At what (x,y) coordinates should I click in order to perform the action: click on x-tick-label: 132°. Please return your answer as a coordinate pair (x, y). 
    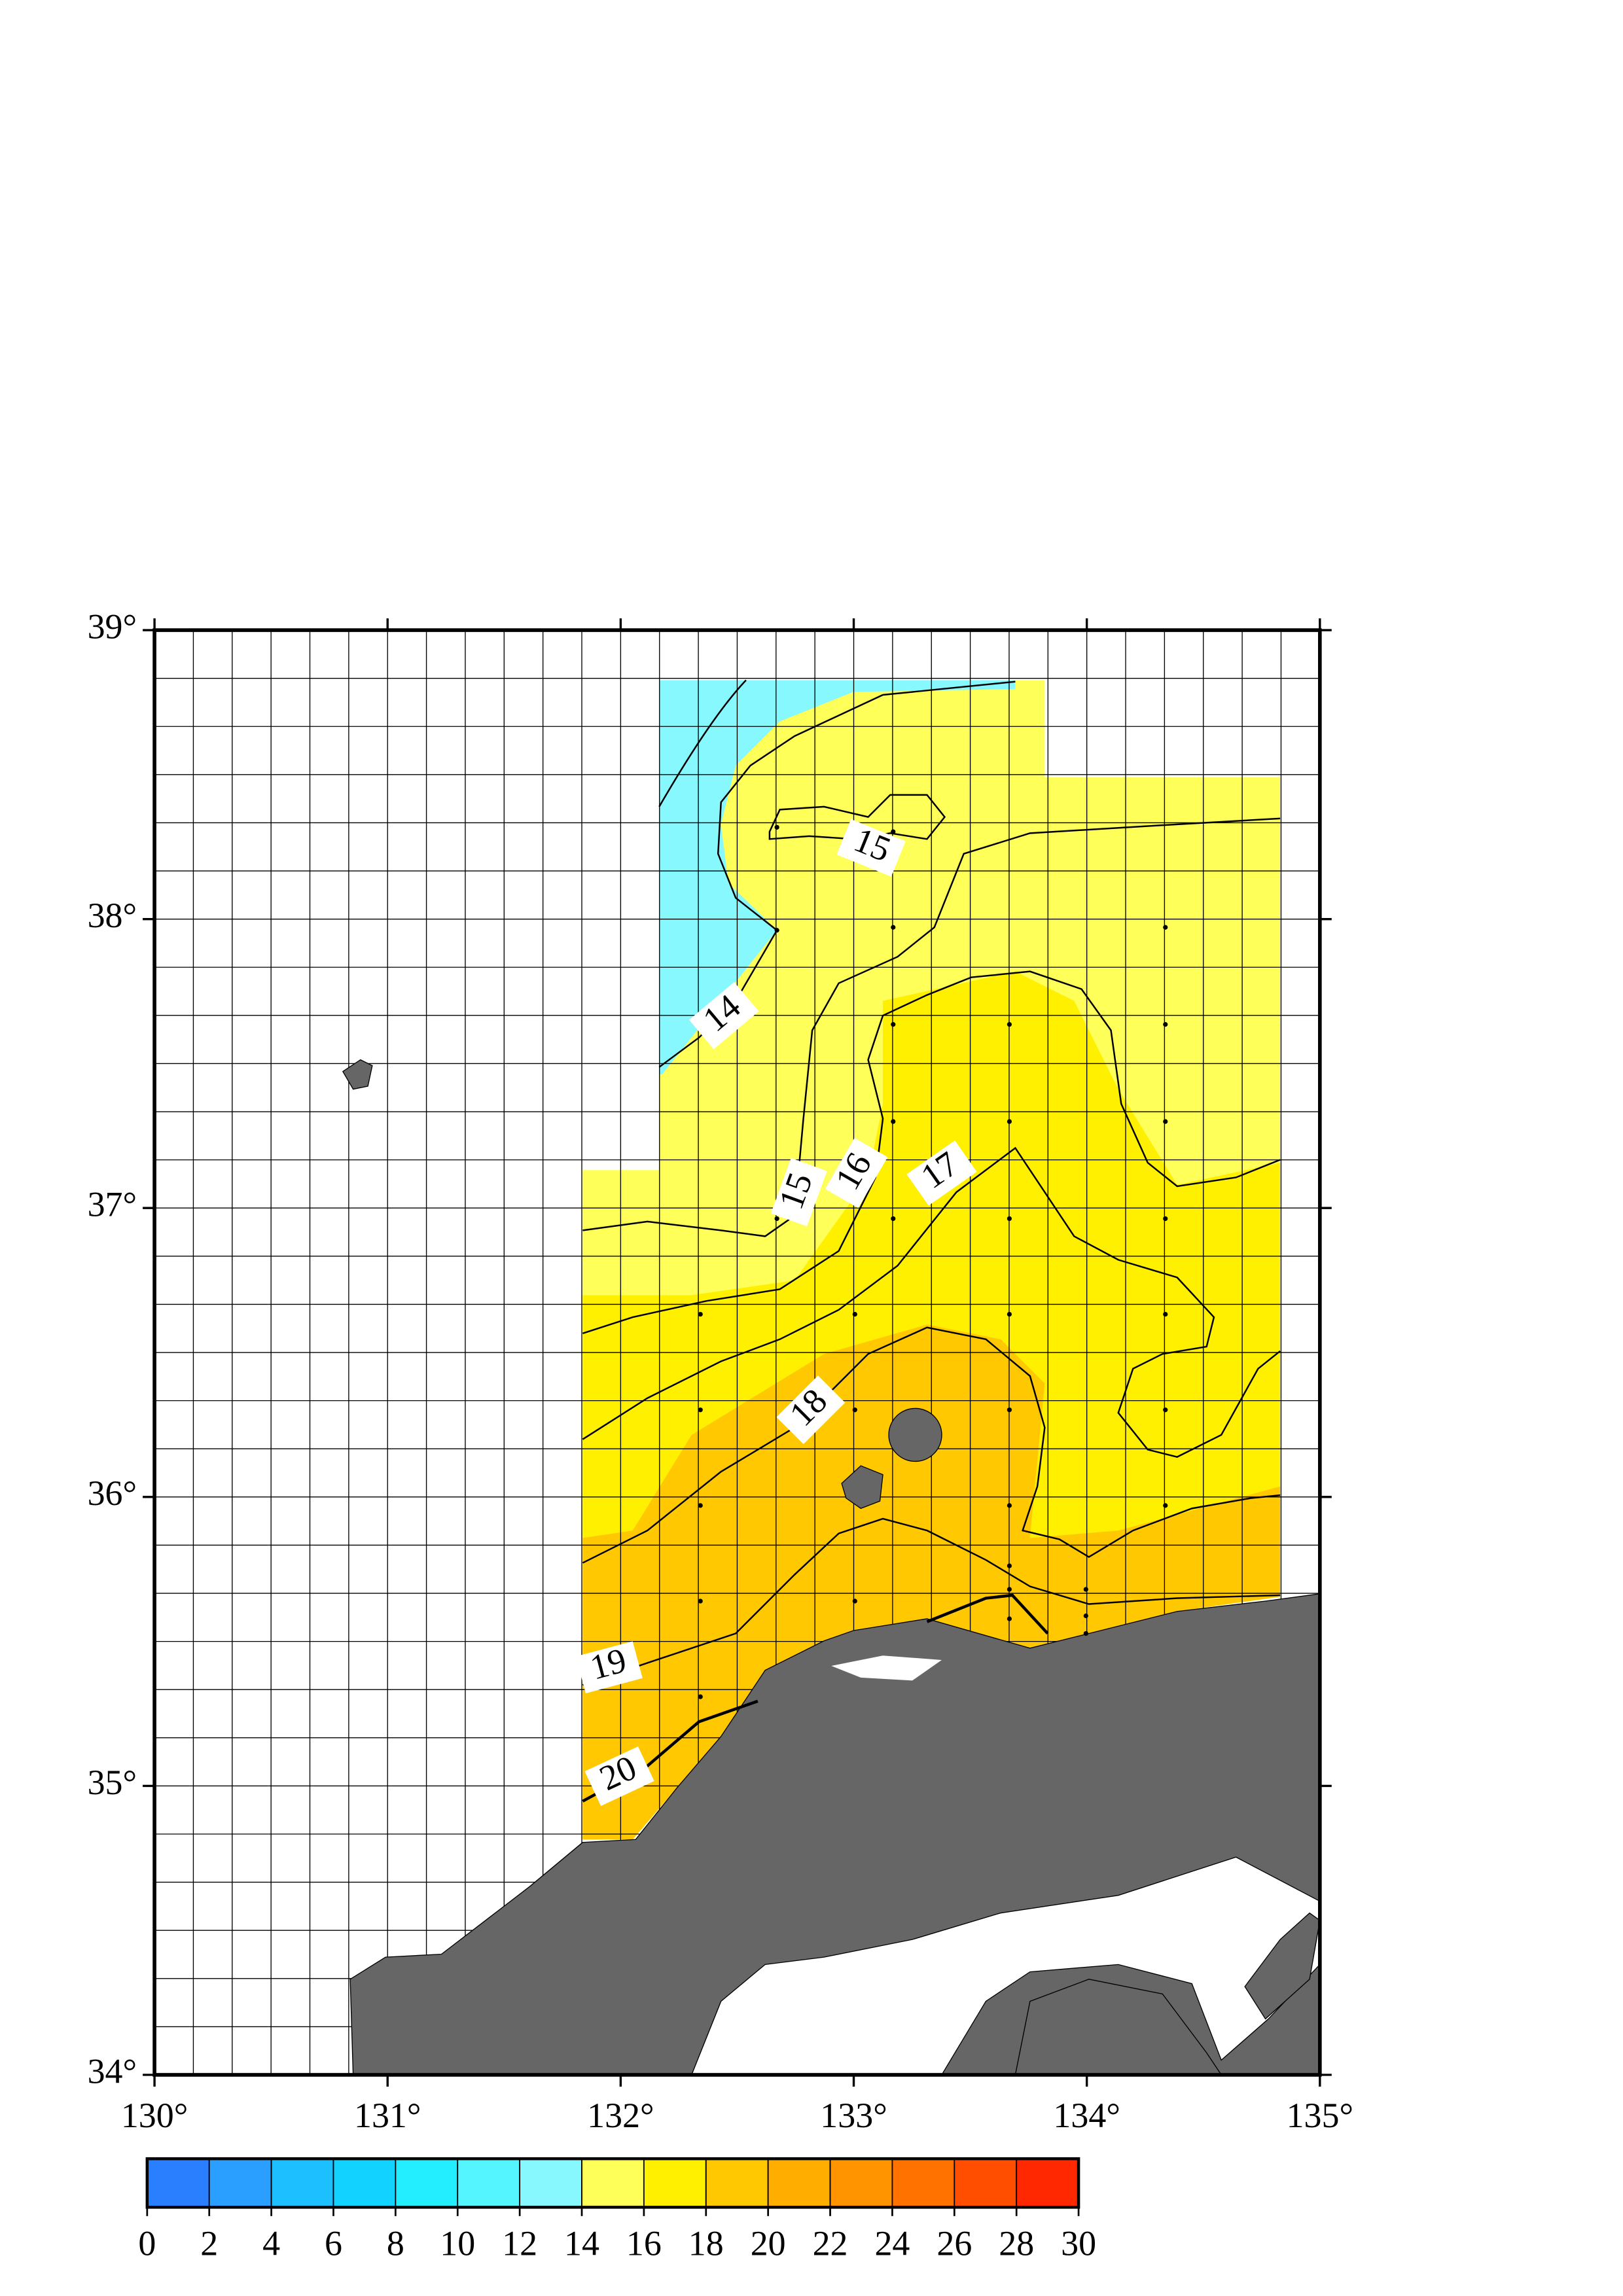
    Looking at the image, I should click on (620, 2115).